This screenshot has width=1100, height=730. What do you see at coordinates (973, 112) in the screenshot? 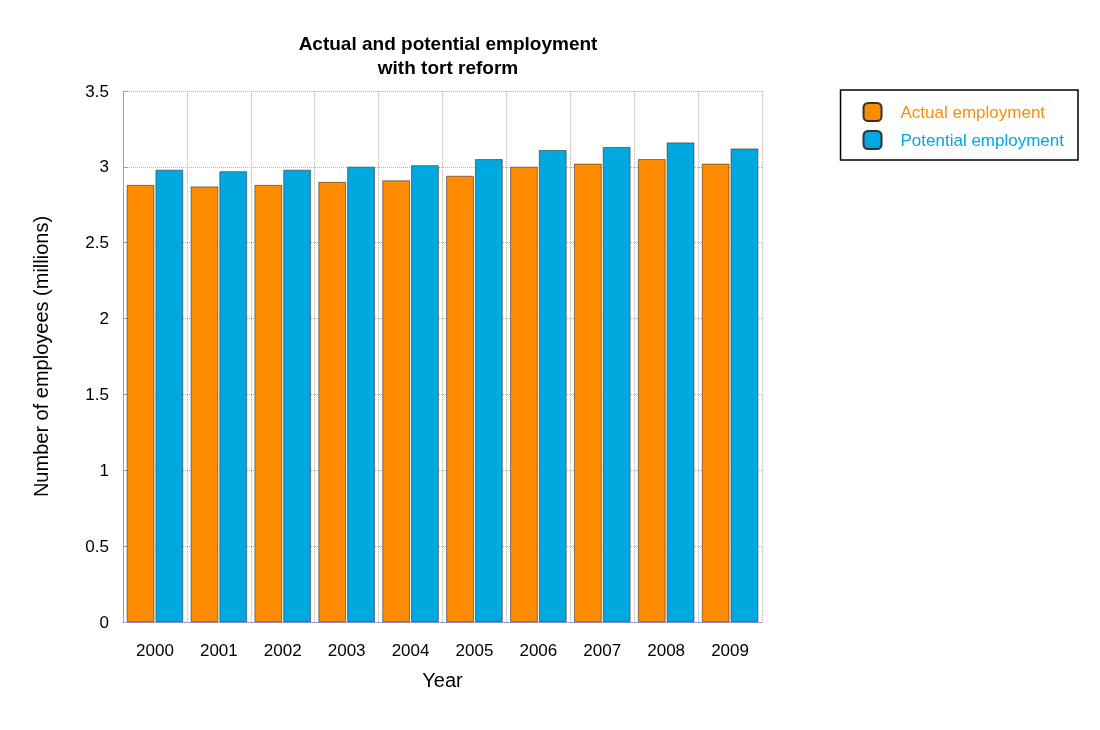
I see `legend-label: Actual employment` at bounding box center [973, 112].